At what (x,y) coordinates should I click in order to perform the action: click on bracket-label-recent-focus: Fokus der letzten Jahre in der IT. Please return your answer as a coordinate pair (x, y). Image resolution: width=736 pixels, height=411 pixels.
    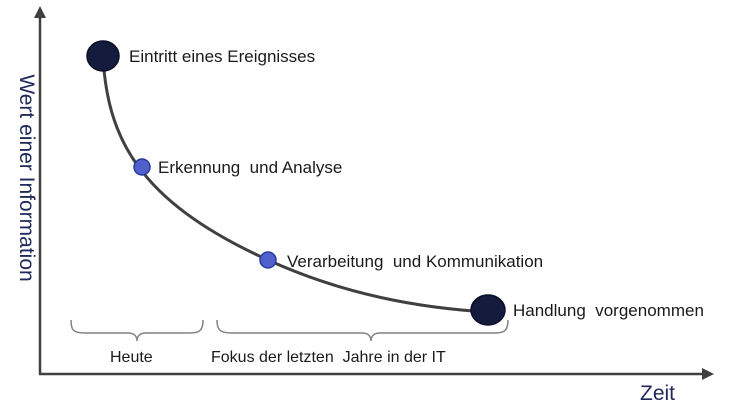
    Looking at the image, I should click on (328, 357).